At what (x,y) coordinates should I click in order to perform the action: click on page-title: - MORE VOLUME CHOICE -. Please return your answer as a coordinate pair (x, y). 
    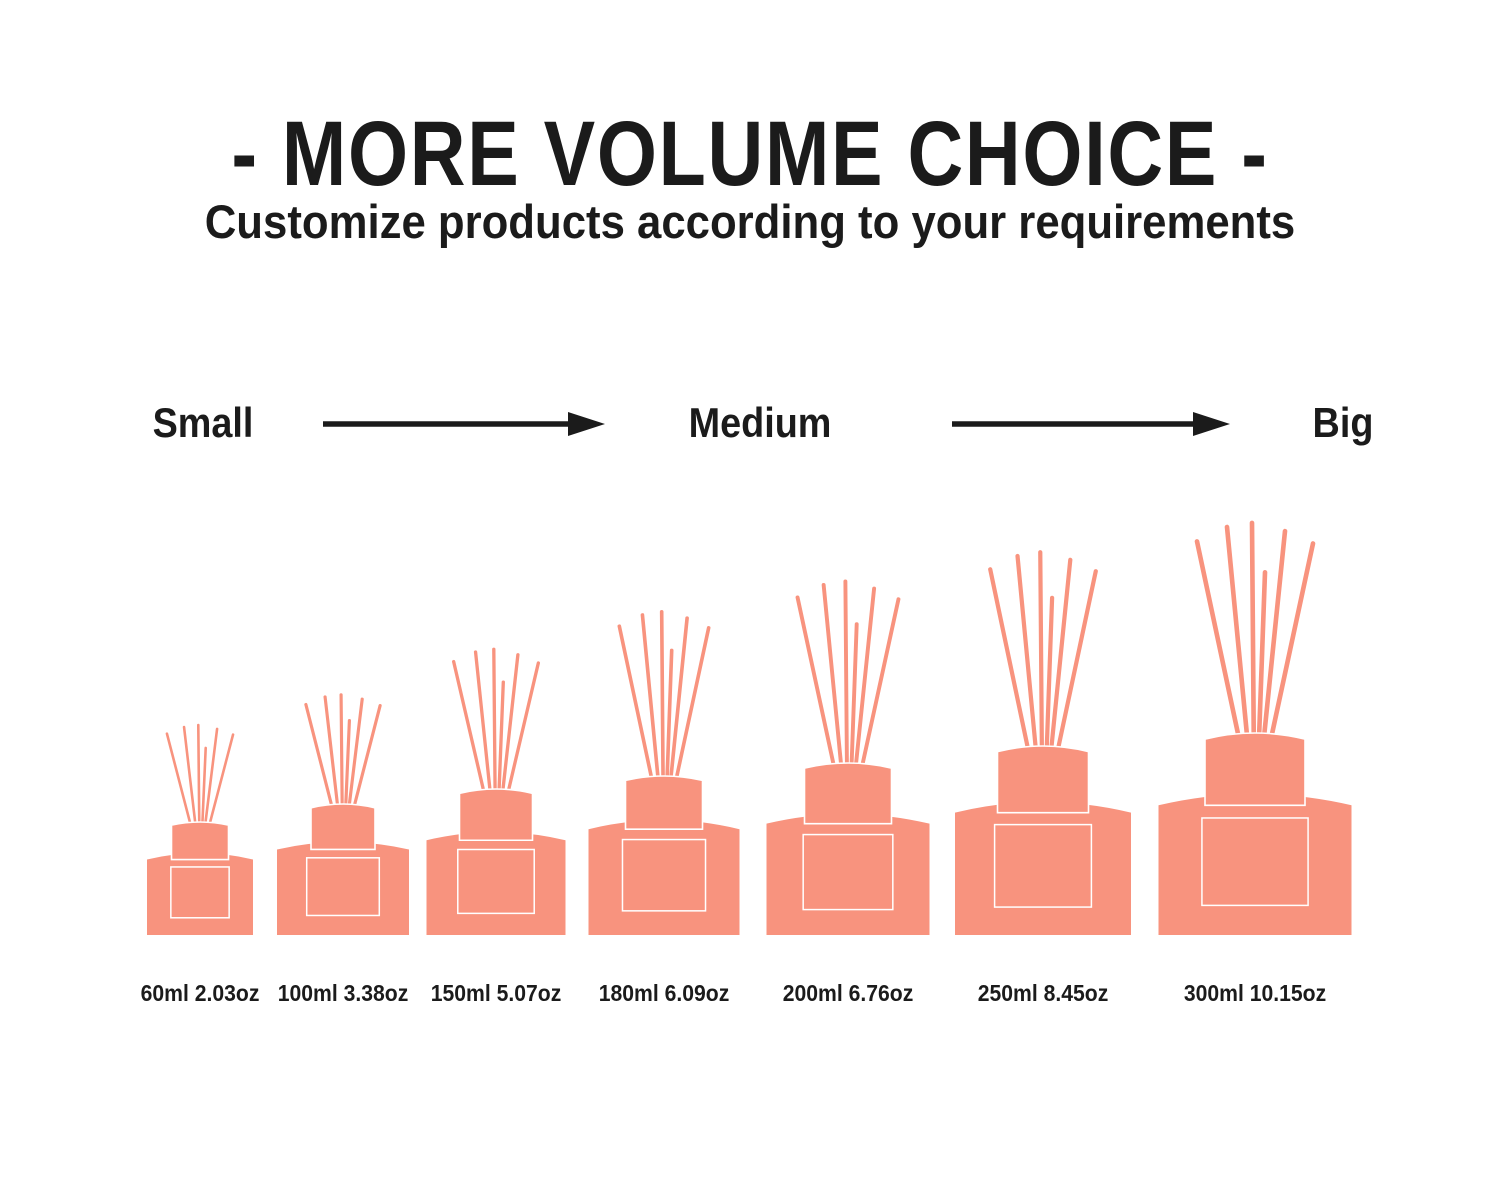
    Looking at the image, I should click on (750, 154).